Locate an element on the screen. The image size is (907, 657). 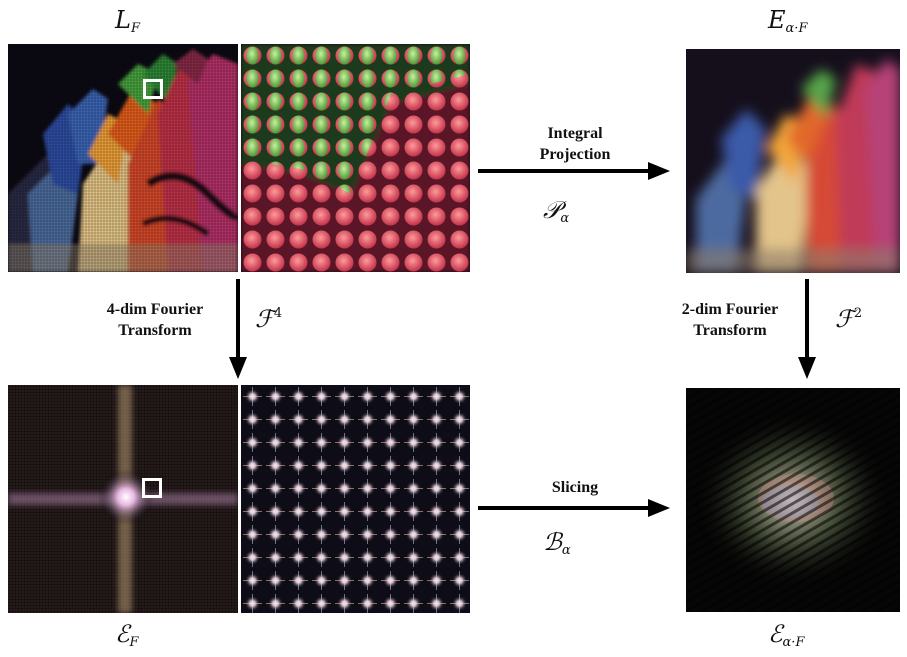
slicing-operator-symbol: ℬα is located at coordinates (557, 543).